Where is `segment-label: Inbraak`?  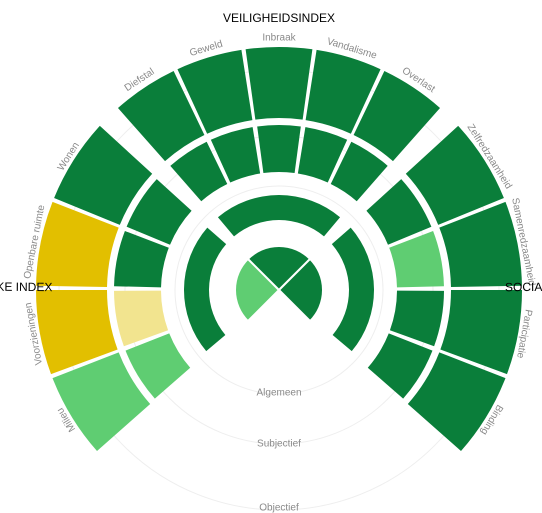 segment-label: Inbraak is located at coordinates (279, 38).